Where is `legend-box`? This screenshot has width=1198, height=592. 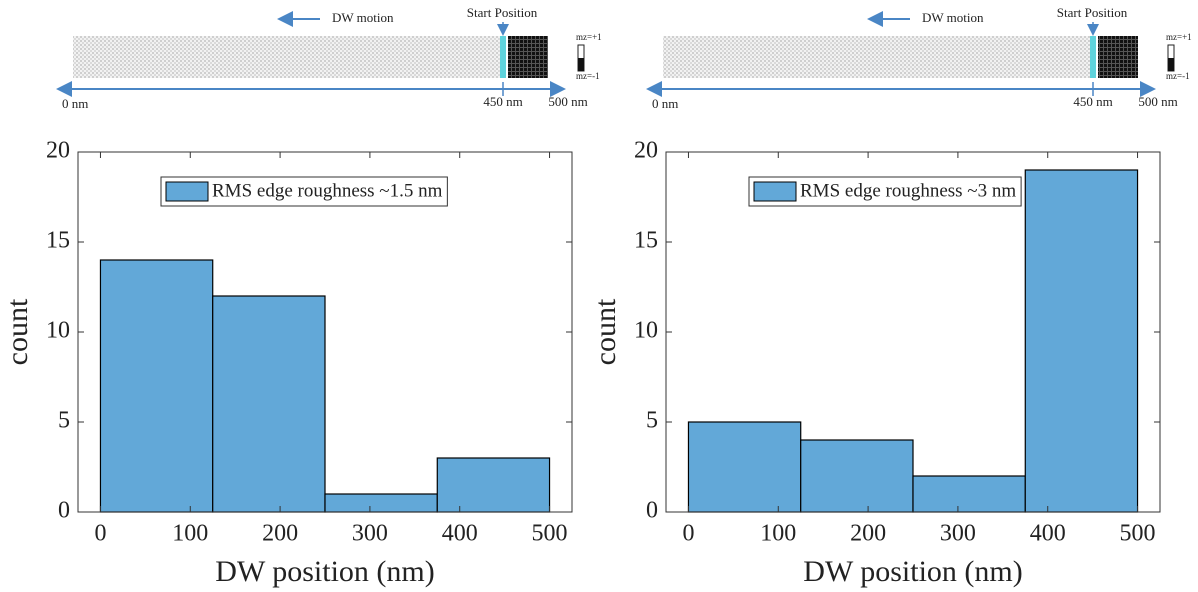 legend-box is located at coordinates (304, 191).